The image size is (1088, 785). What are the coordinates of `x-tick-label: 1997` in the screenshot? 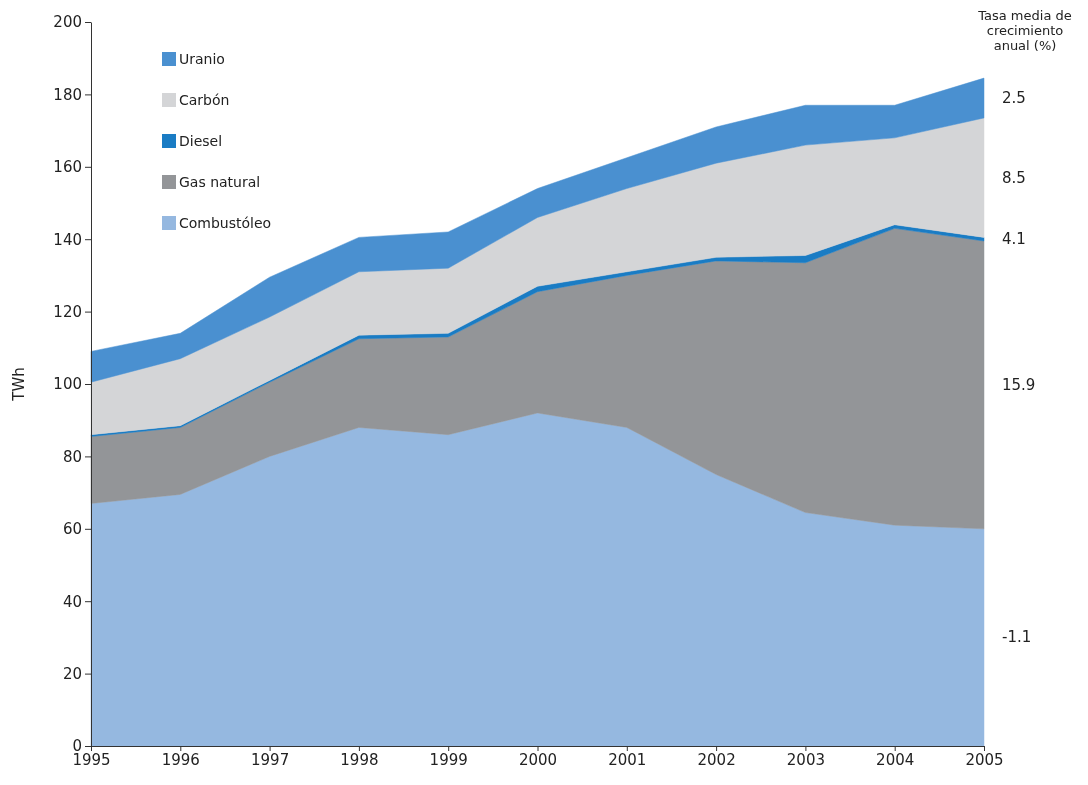 It's located at (270, 759).